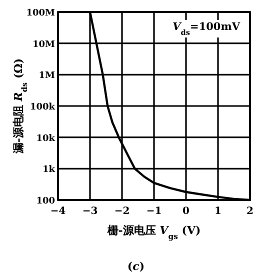 Image resolution: width=261 pixels, height=276 pixels. I want to click on x-tick-label: 2, so click(250, 211).